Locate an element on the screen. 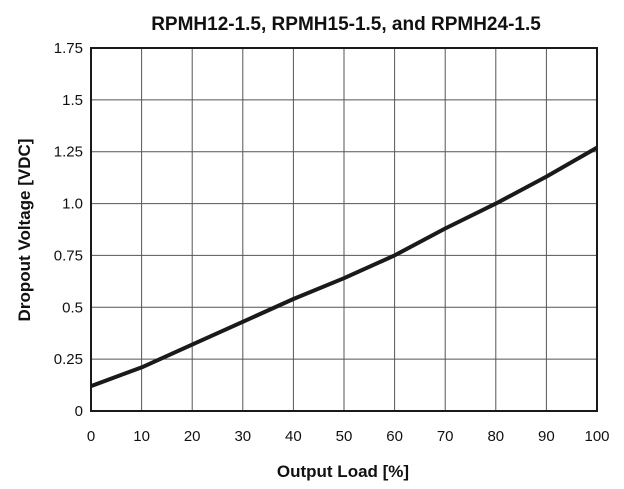 The width and height of the screenshot is (624, 489). y-tick-labels: 0 0.25 0.5 0.75 1.0 1.25 1.5 1.75 is located at coordinates (68, 230).